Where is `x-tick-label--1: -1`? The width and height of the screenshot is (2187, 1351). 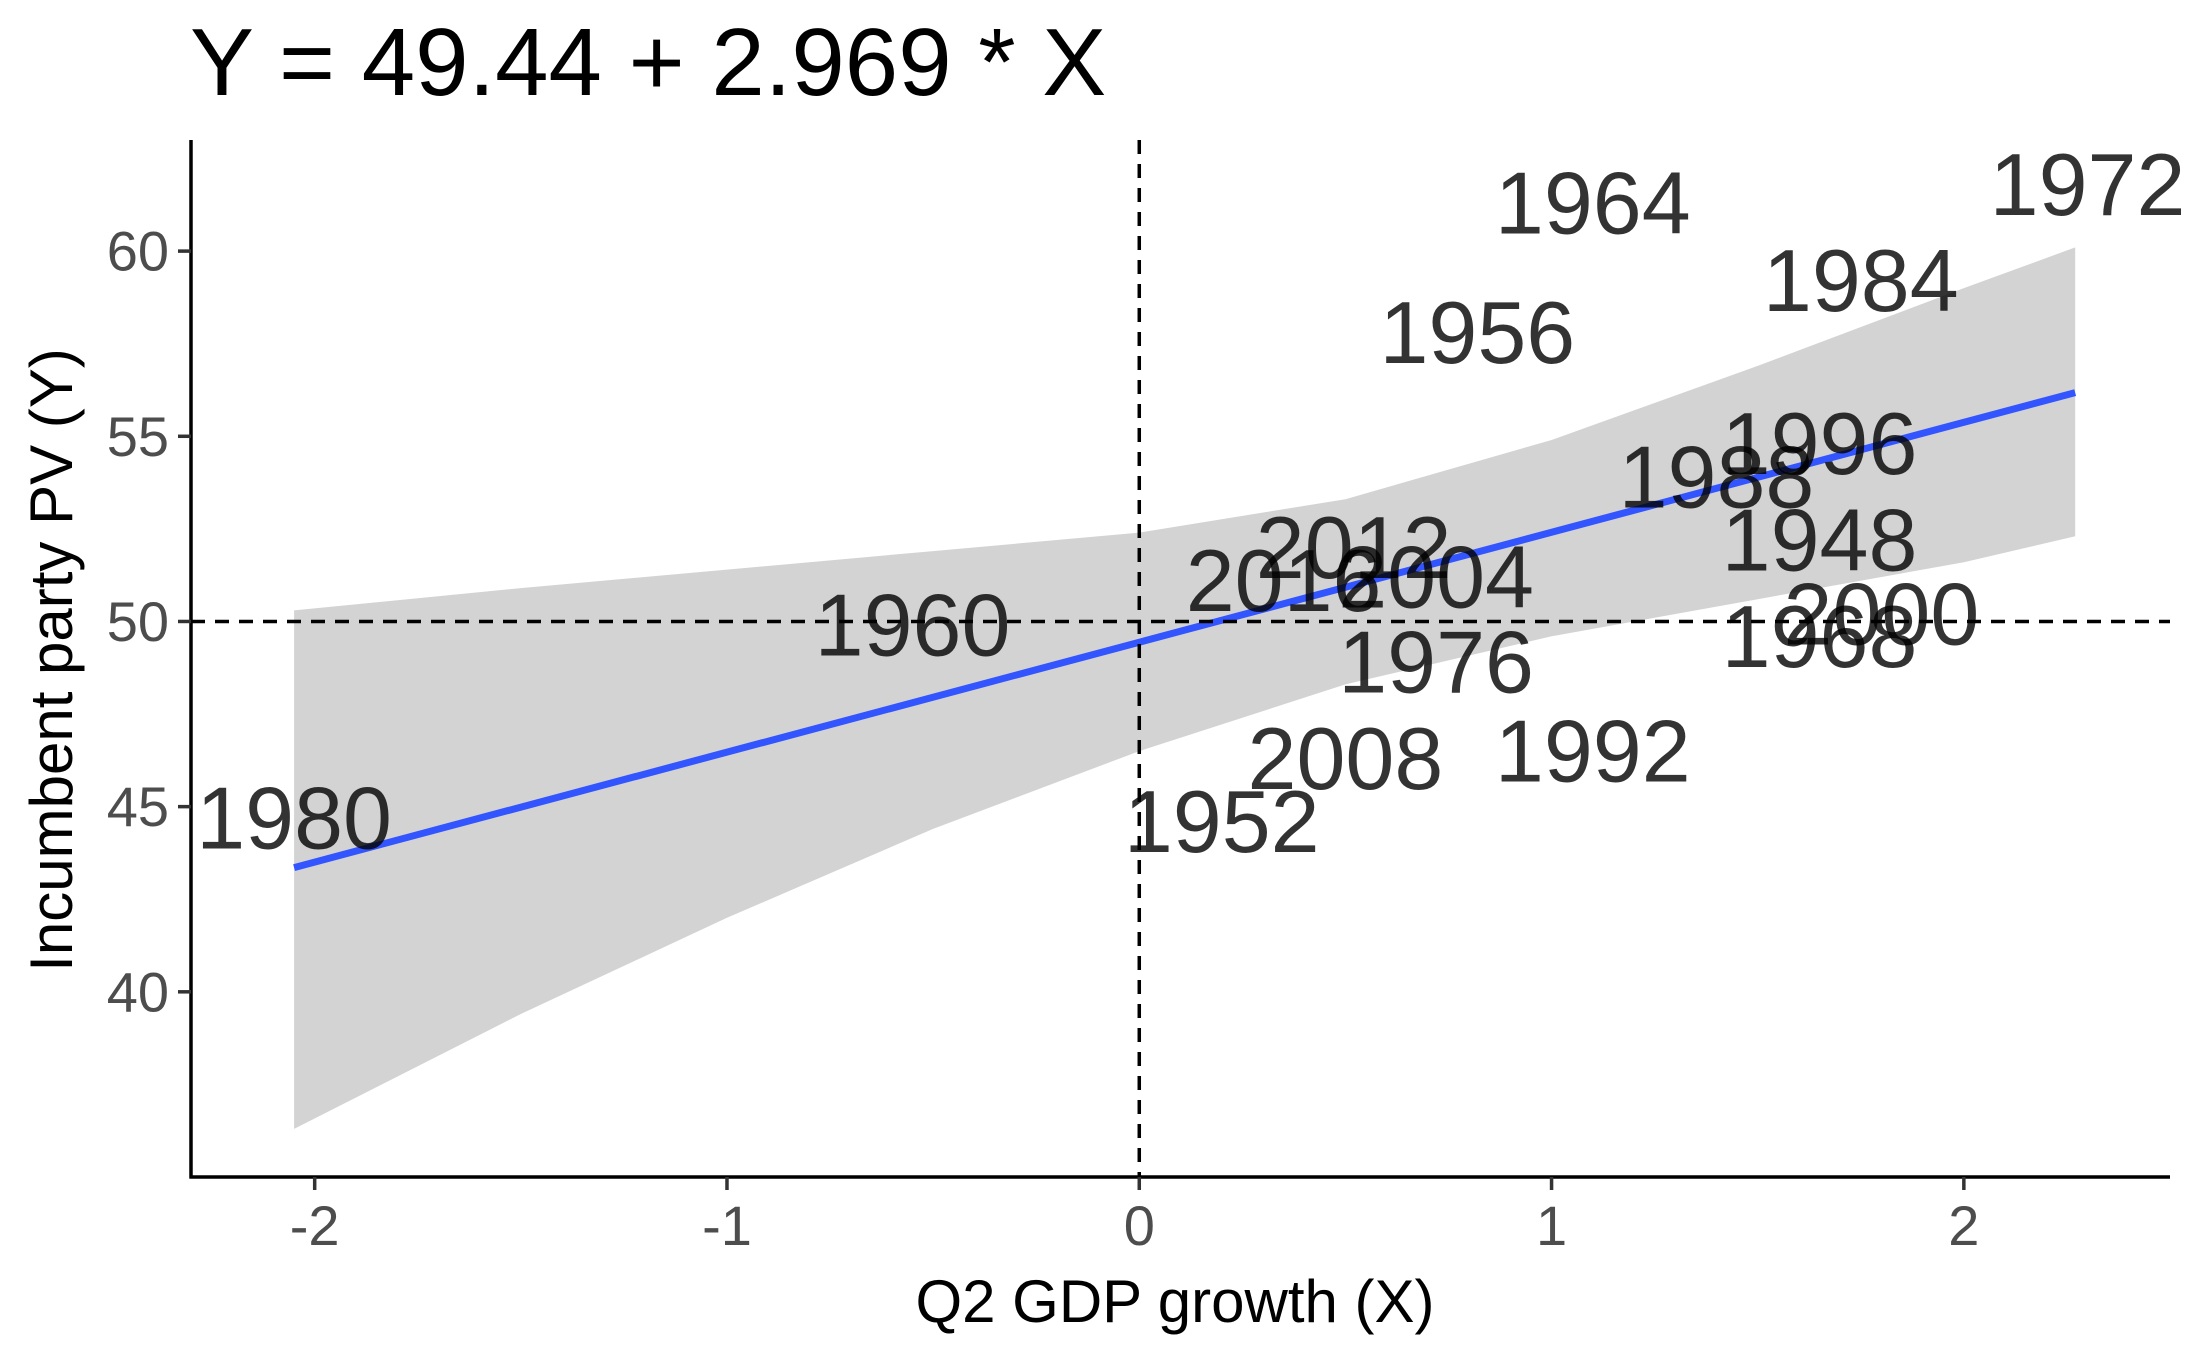 x-tick-label--1: -1 is located at coordinates (727, 1225).